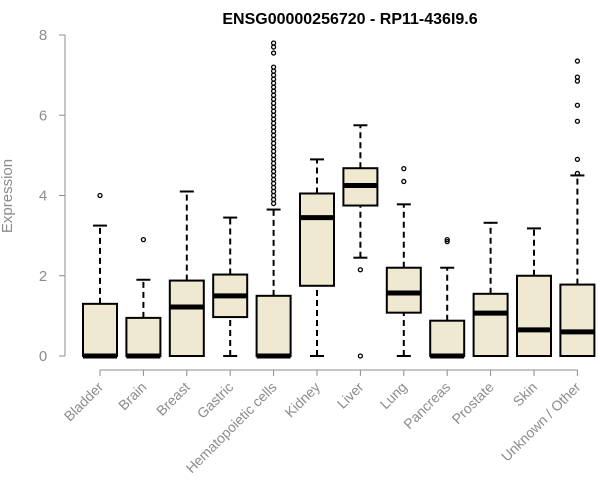 The height and width of the screenshot is (500, 600). What do you see at coordinates (525, 394) in the screenshot?
I see `x-tick-label: Skin` at bounding box center [525, 394].